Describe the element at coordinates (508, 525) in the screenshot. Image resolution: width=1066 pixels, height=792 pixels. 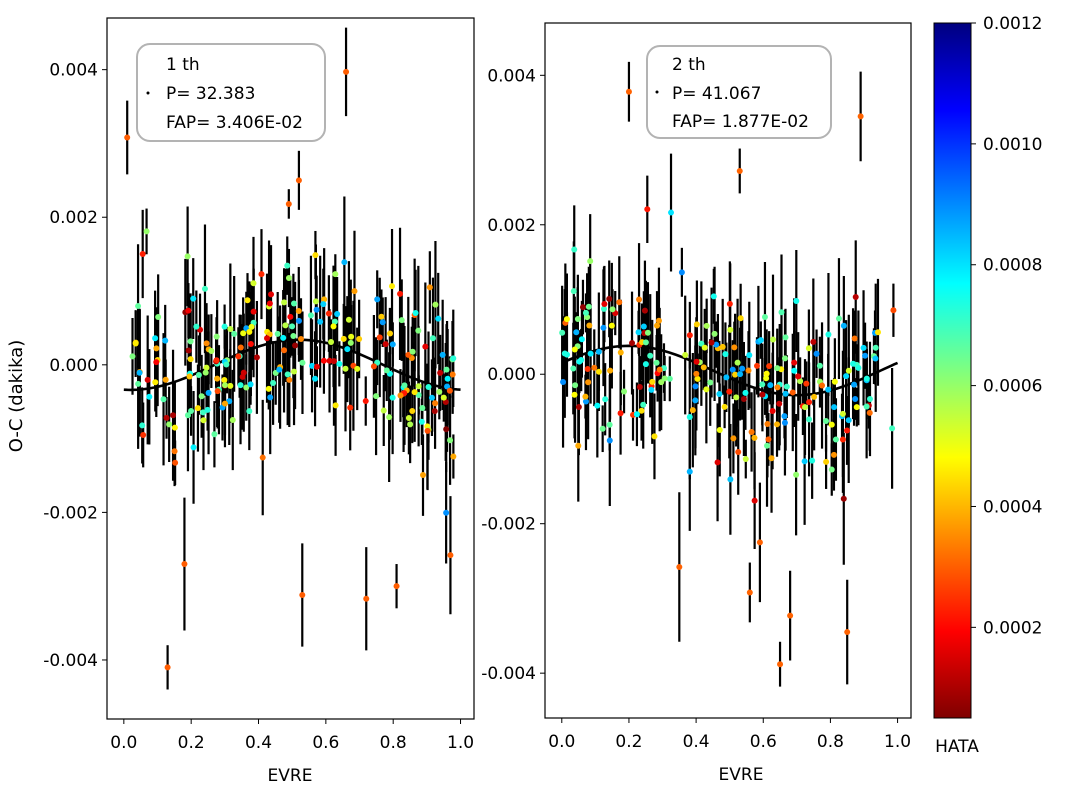
I see `y-tick-label: -0.002` at that location.